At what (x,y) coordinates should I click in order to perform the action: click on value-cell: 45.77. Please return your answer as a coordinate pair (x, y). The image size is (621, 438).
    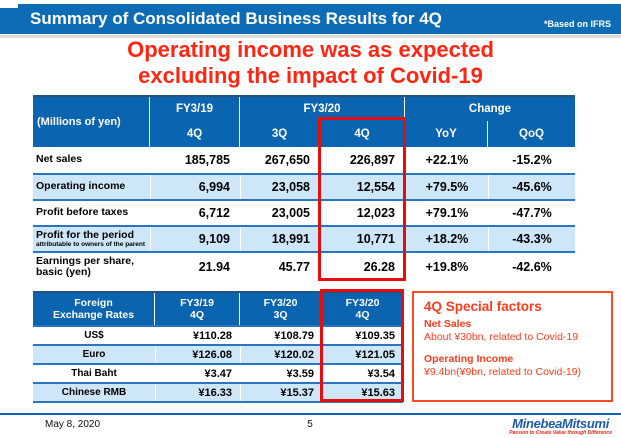
    Looking at the image, I should click on (294, 267).